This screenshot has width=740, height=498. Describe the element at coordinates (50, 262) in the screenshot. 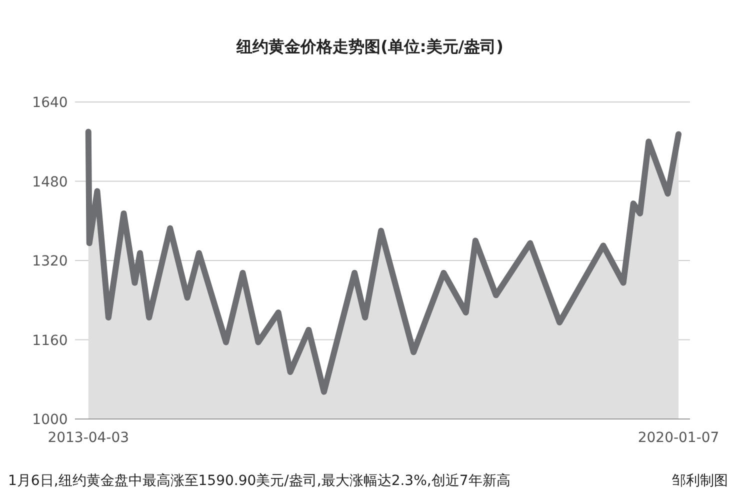

I see `y-tick-label: 1320` at that location.